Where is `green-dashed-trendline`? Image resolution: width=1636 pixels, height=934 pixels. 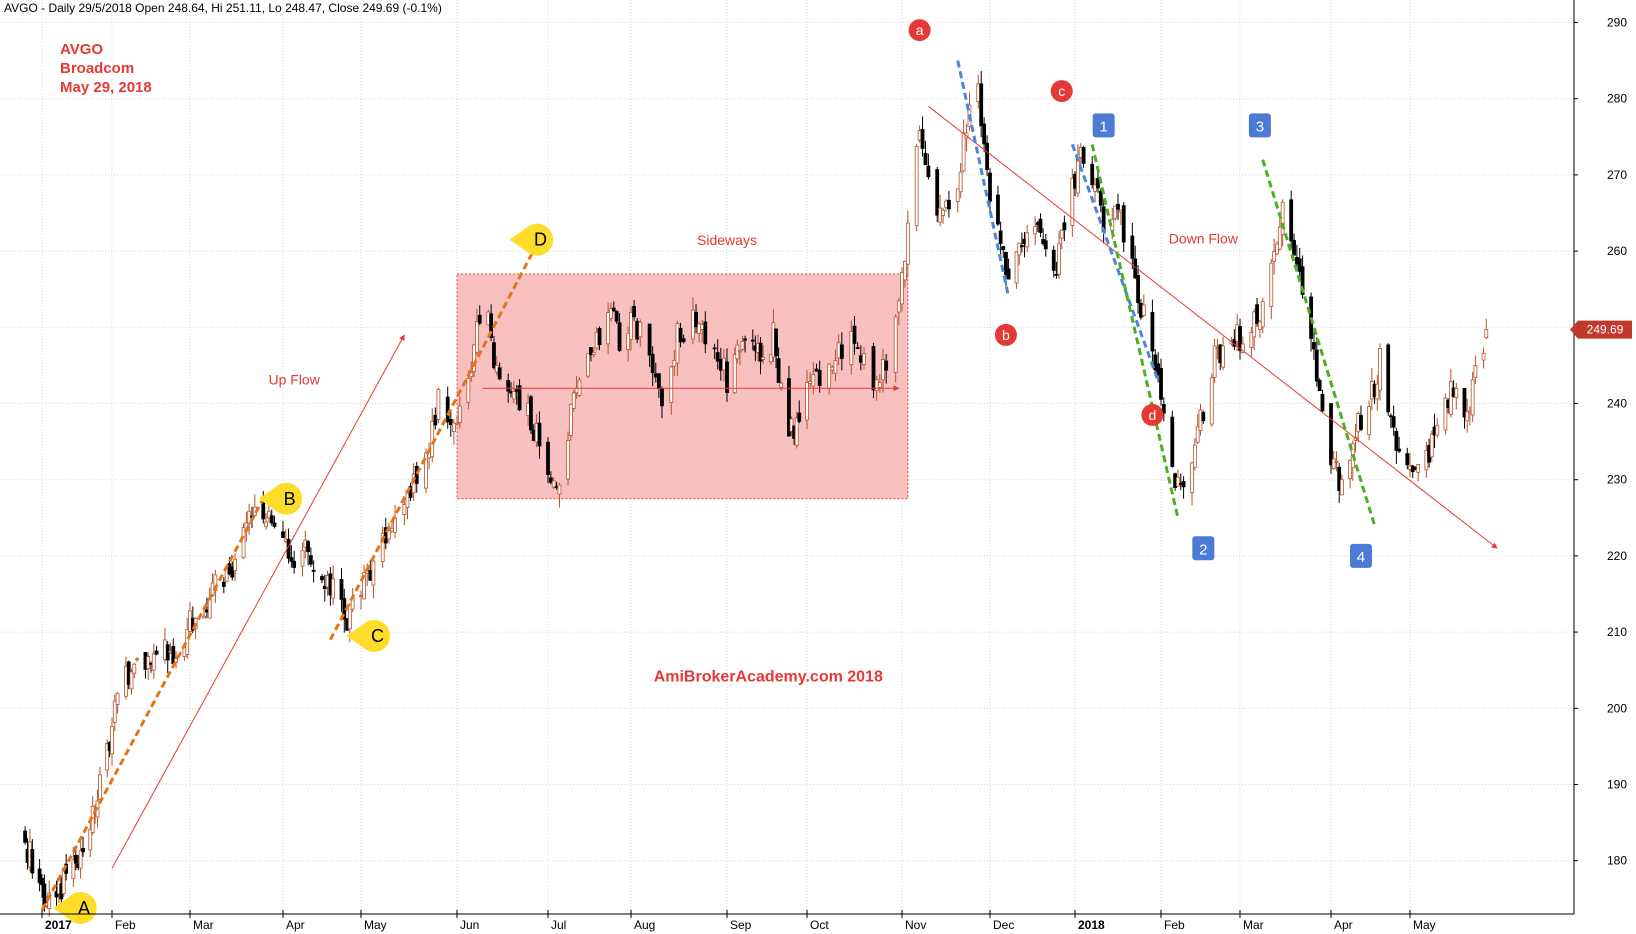 green-dashed-trendline is located at coordinates (1135, 331).